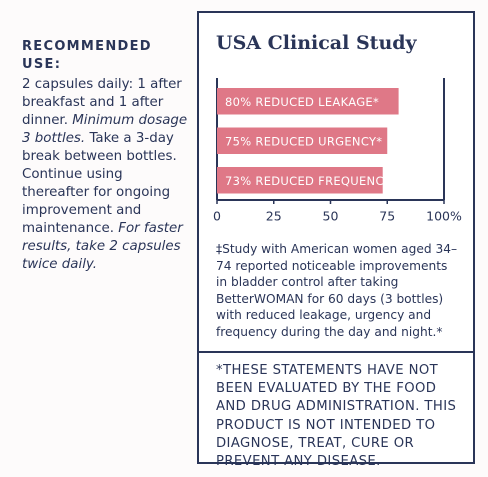 Image resolution: width=488 pixels, height=477 pixels. I want to click on bar-label: 80% REDUCED LEAKAGE*, so click(302, 102).